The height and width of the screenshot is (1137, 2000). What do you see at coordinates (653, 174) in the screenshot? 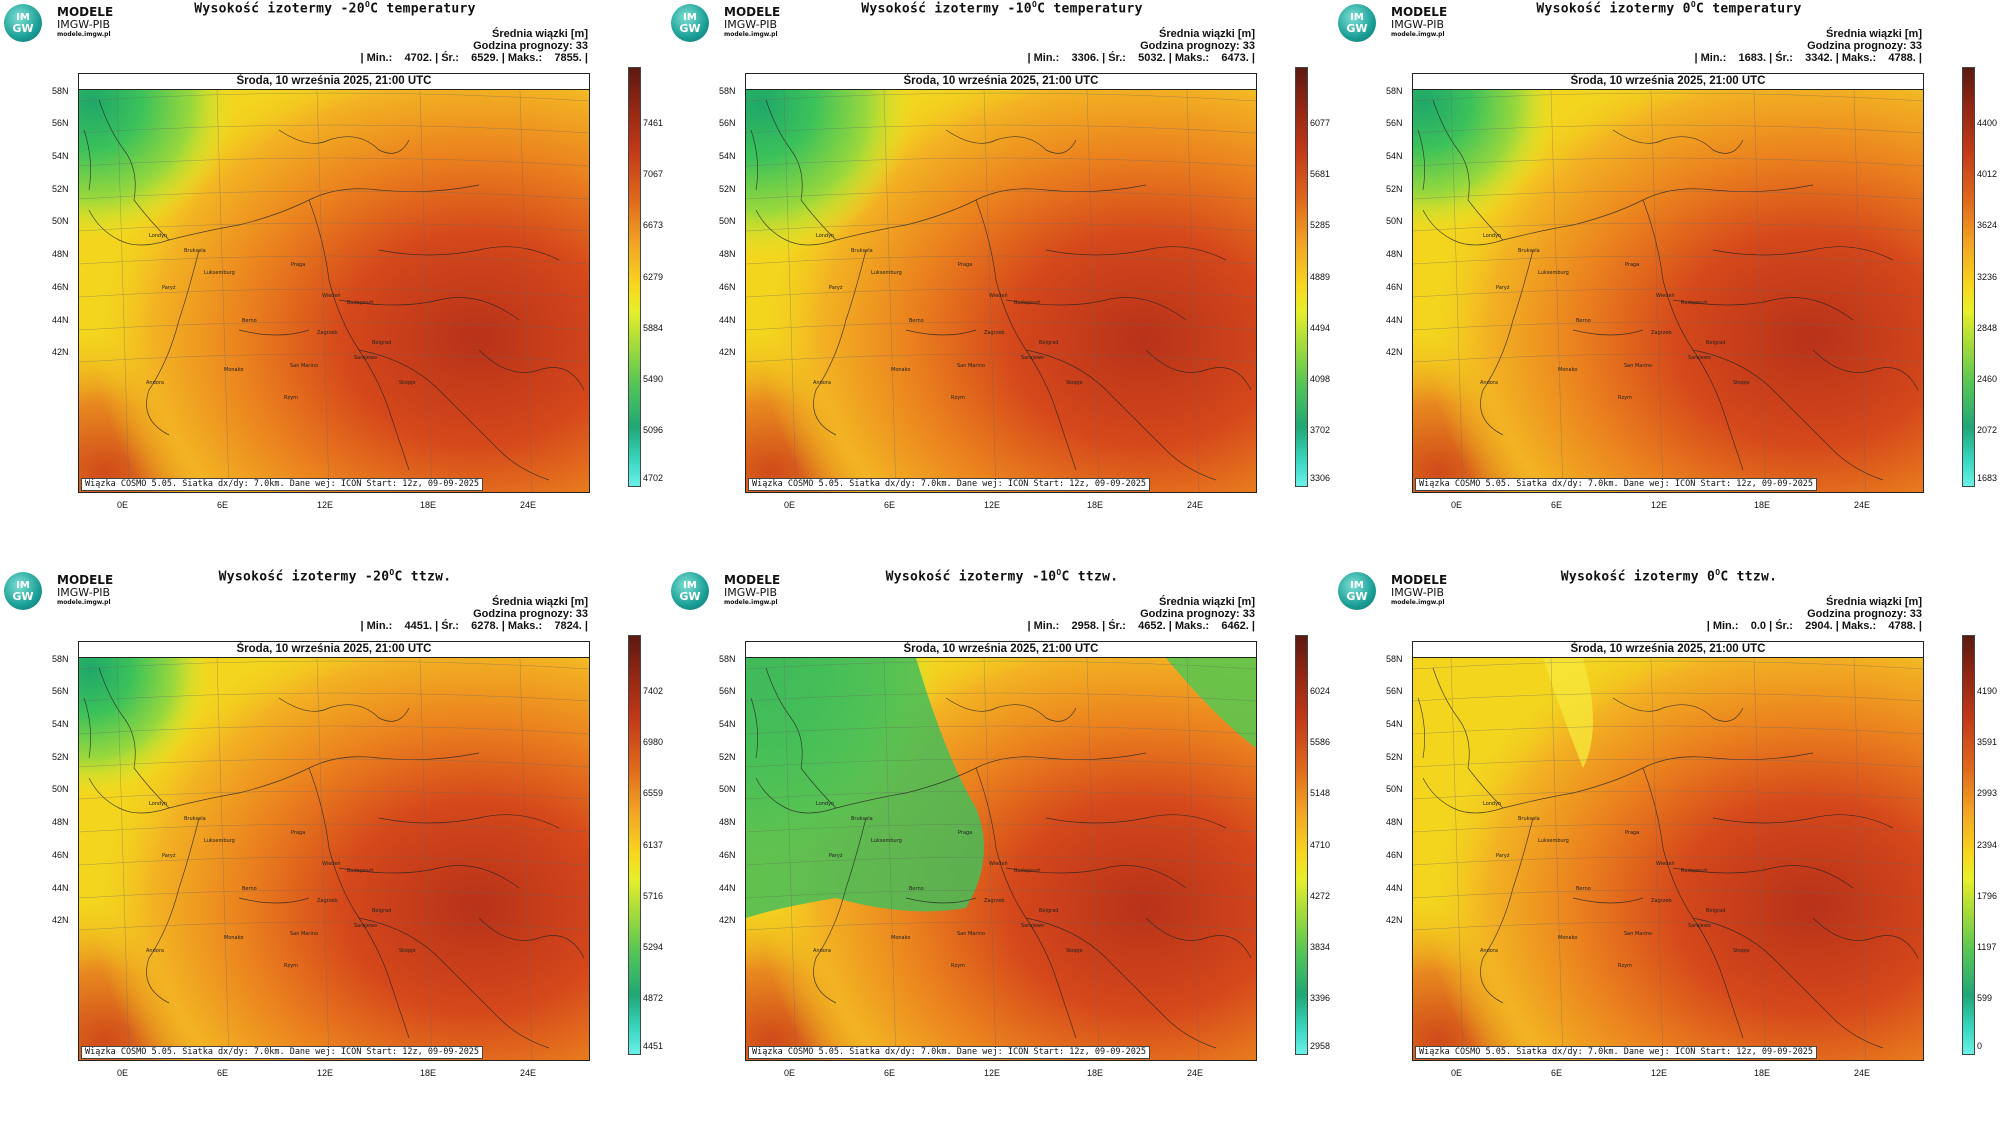
I see `colorbar-label: 7067` at bounding box center [653, 174].